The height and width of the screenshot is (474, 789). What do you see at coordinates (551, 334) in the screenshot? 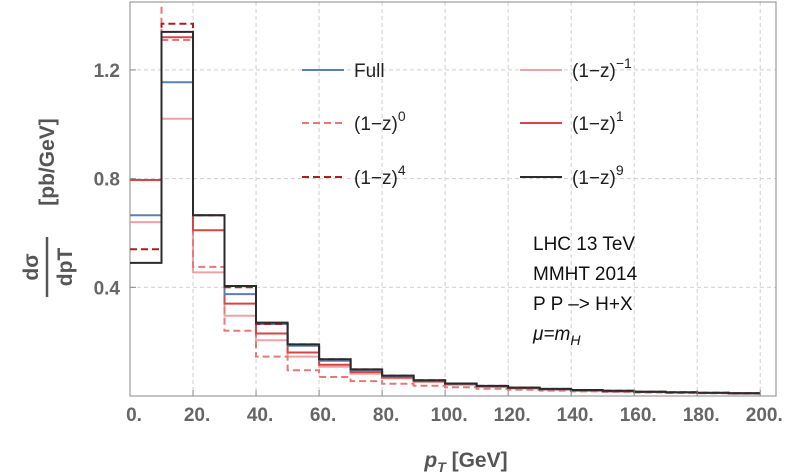
I see `annotation-scale-base: μ=m` at bounding box center [551, 334].